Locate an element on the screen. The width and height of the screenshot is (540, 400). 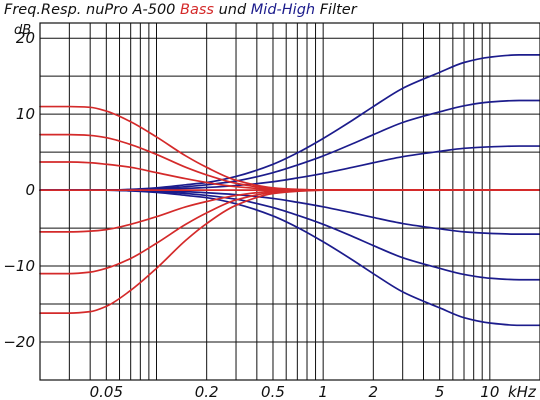
x-tick-label: 0.5 is located at coordinates (273, 391).